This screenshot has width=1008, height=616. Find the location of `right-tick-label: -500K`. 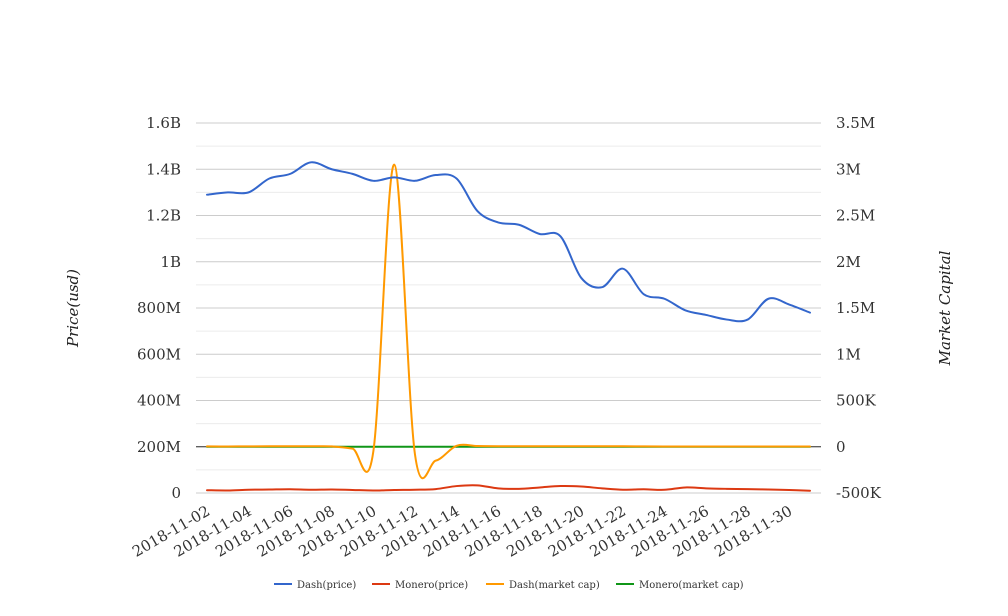

right-tick-label: -500K is located at coordinates (859, 493).